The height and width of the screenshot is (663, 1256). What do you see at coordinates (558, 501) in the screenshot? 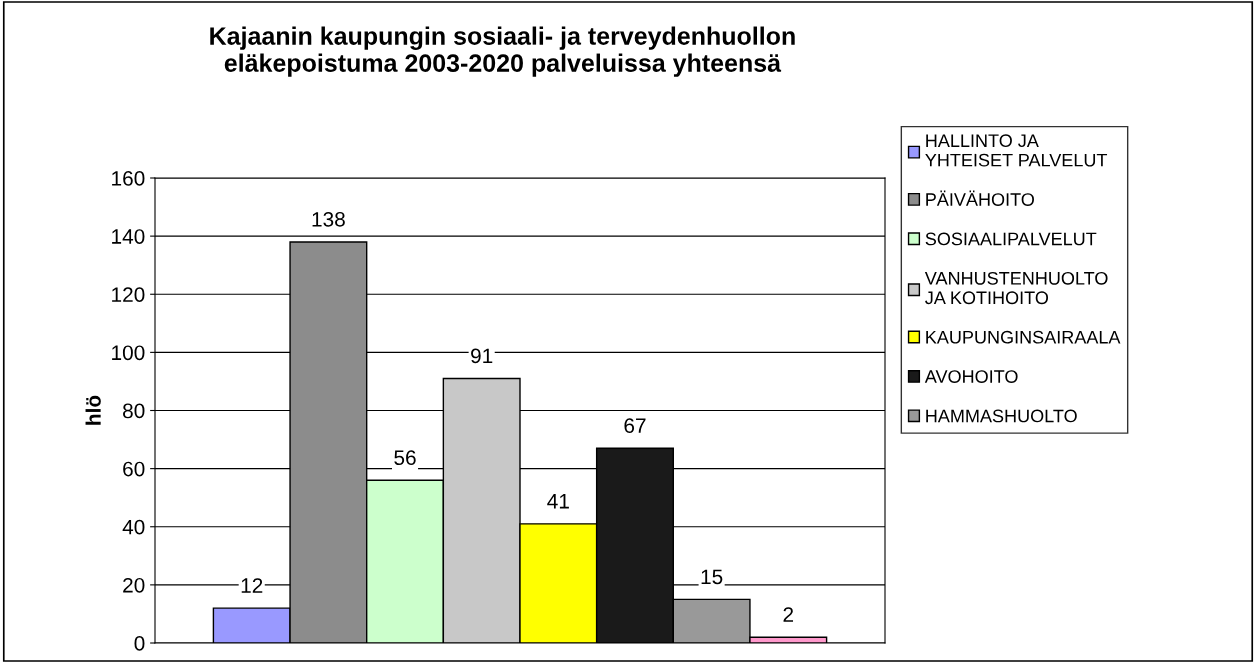
I see `data-label: 41` at bounding box center [558, 501].